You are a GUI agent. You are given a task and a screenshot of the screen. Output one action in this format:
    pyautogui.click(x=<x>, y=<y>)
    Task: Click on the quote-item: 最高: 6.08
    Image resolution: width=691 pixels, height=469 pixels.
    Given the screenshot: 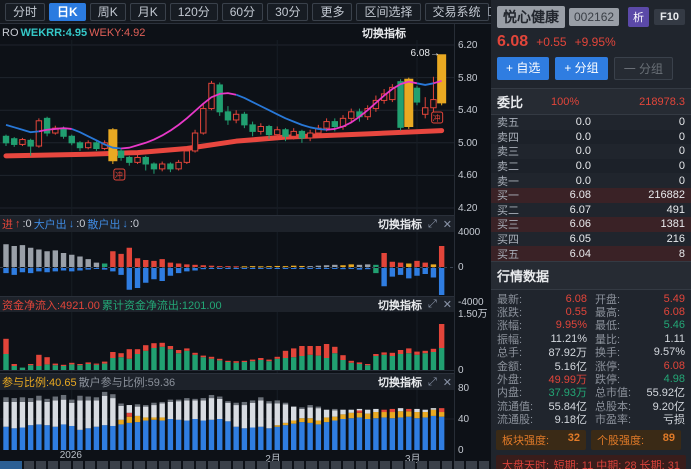 What is the action you would take?
    pyautogui.click(x=640, y=313)
    